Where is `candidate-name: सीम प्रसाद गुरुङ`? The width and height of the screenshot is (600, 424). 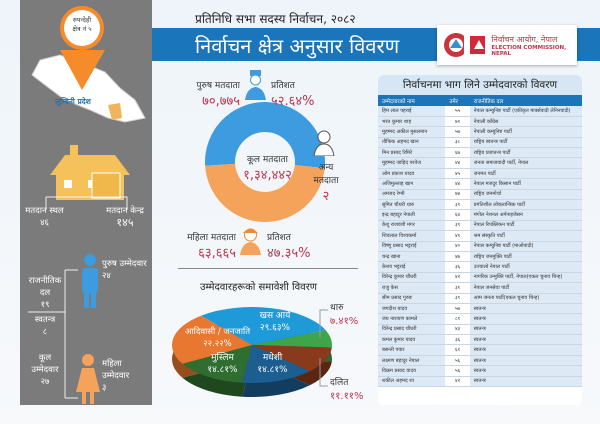
candidate-name: सीम प्रसाद गुरुङ is located at coordinates (412, 298).